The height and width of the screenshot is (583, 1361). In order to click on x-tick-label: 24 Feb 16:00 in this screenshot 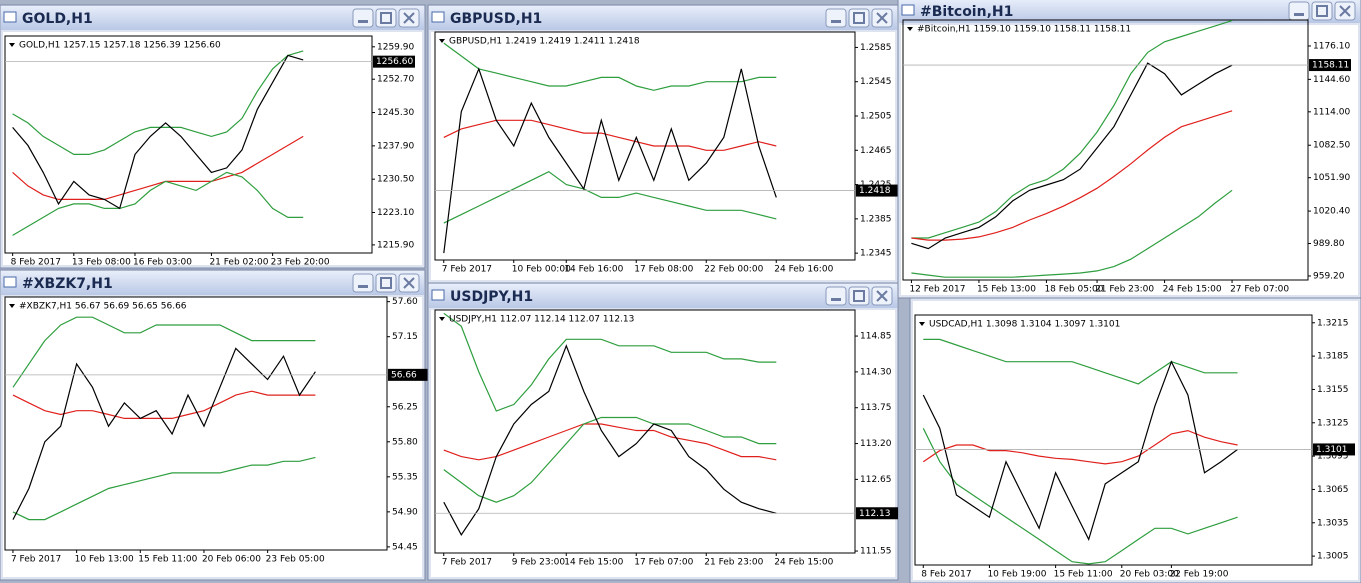, I will do `click(803, 270)`.